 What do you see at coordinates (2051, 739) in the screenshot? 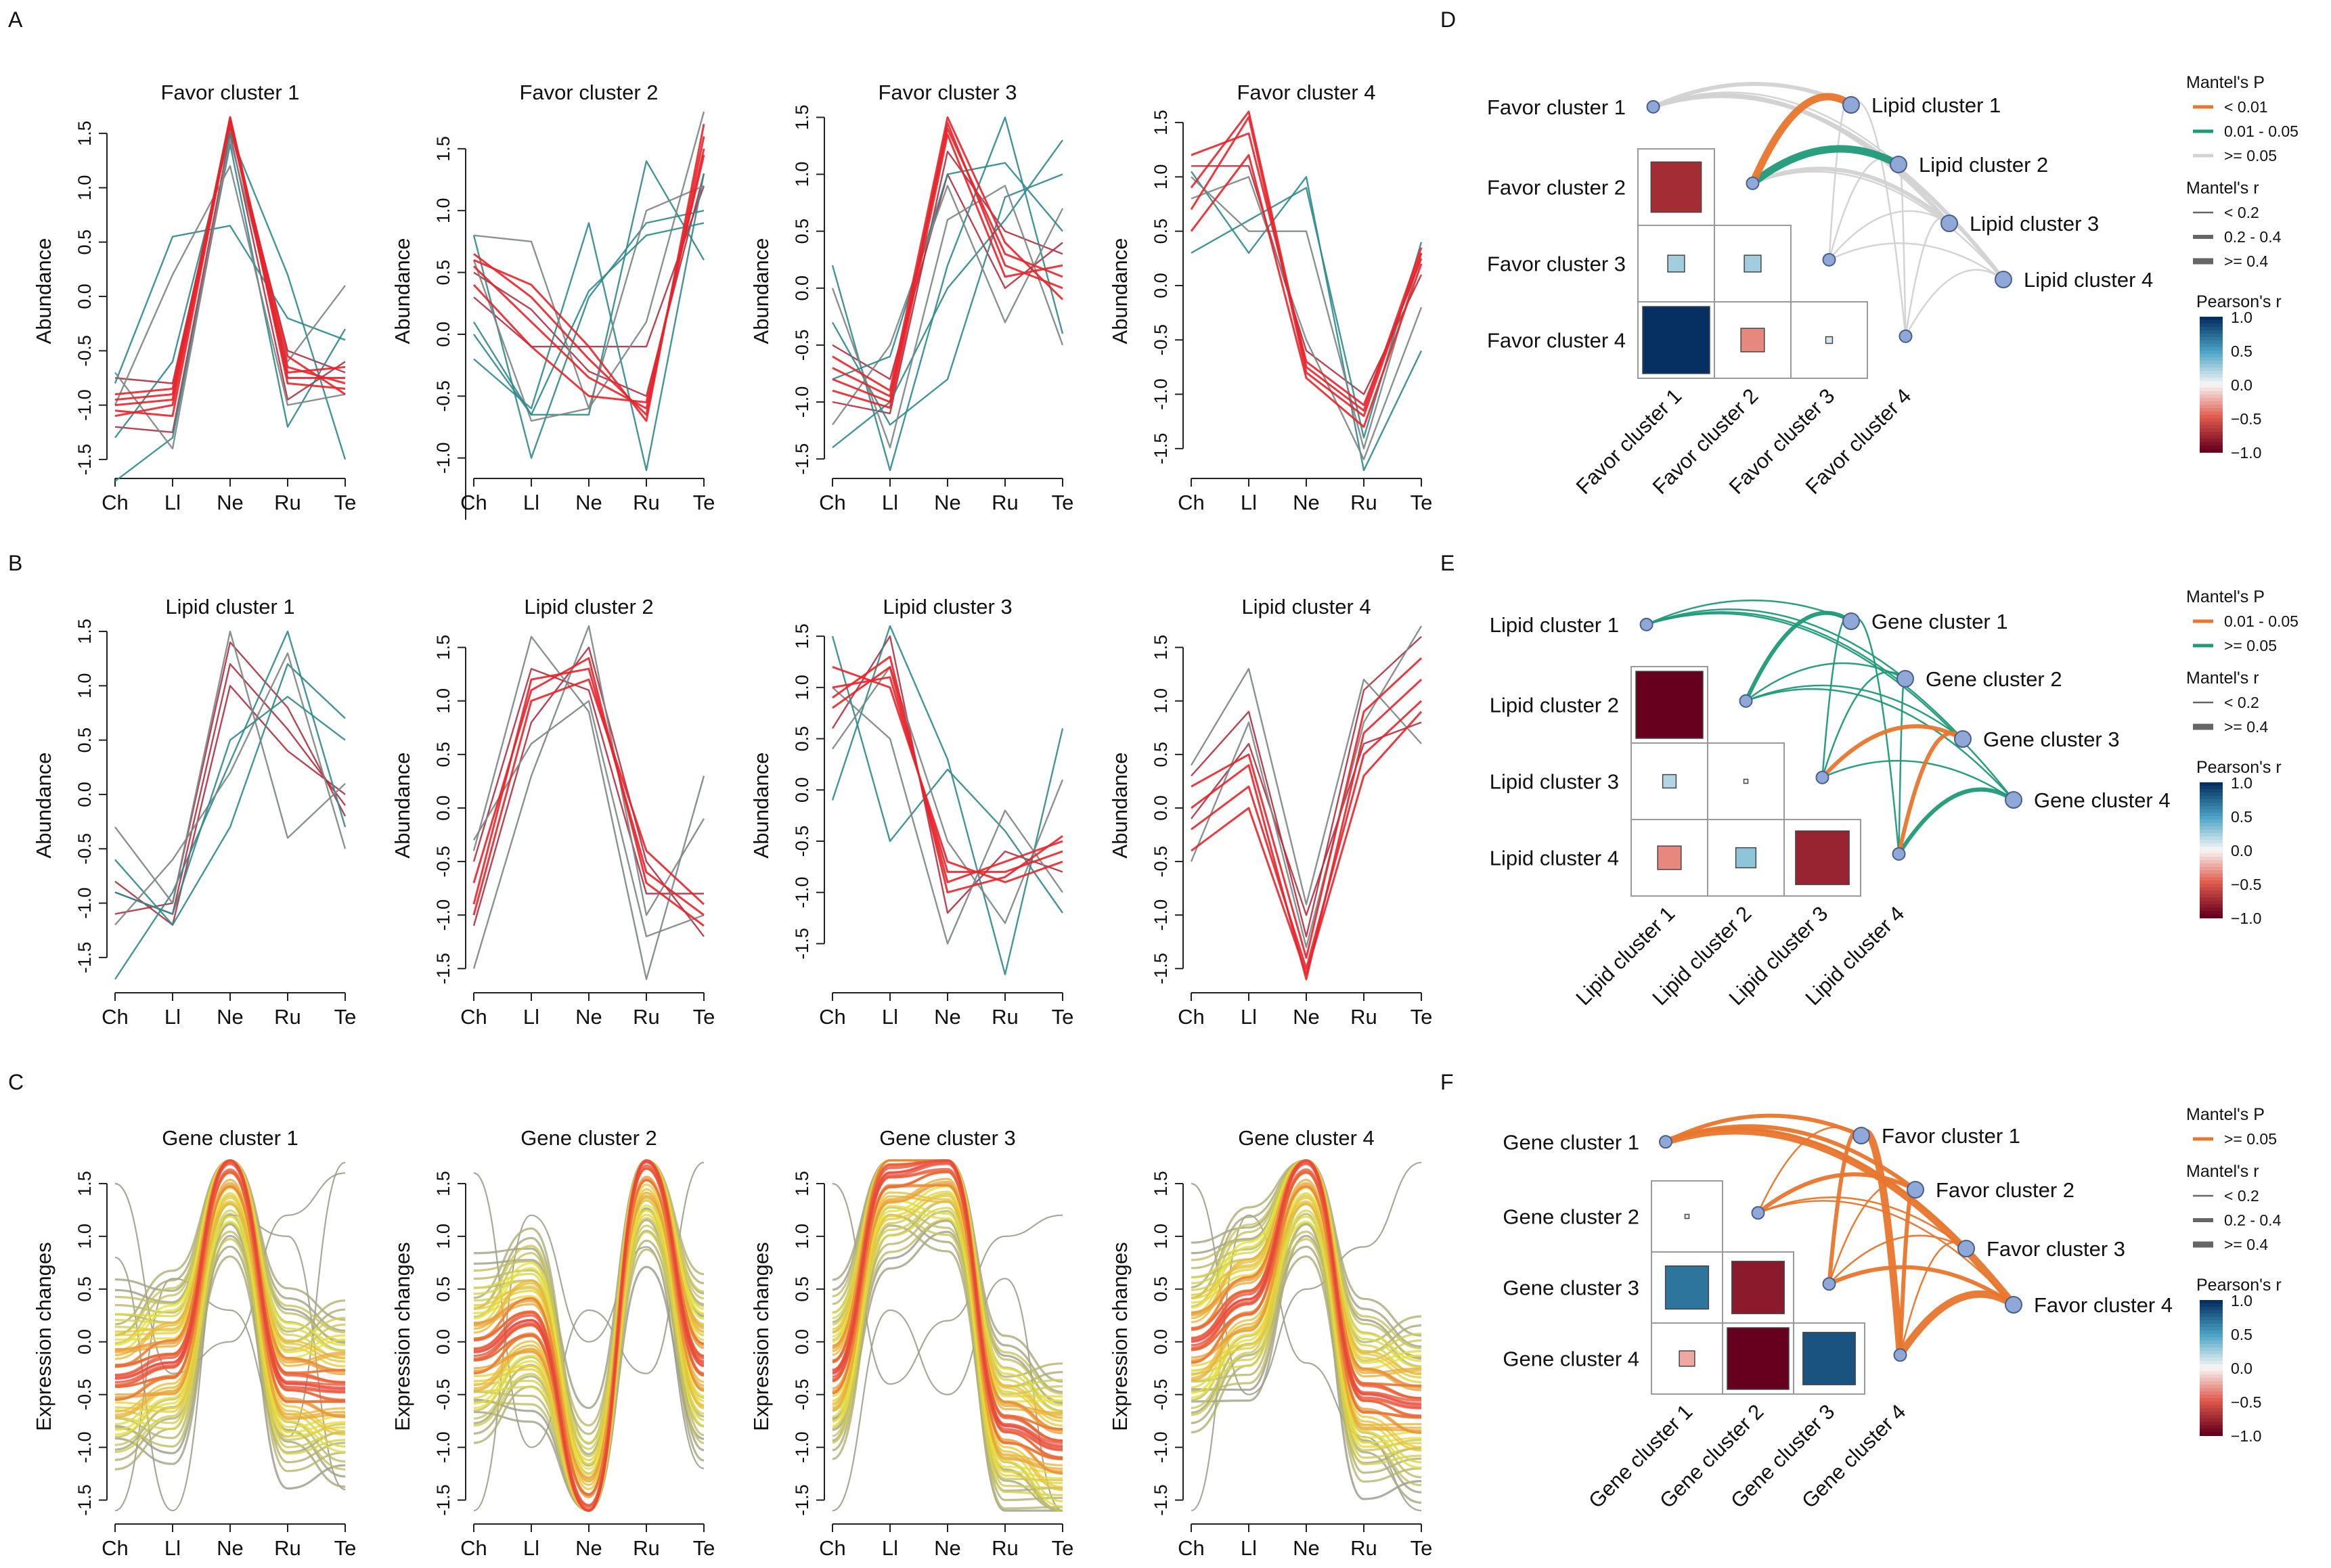
I see `target-label: Gene cluster 3` at bounding box center [2051, 739].